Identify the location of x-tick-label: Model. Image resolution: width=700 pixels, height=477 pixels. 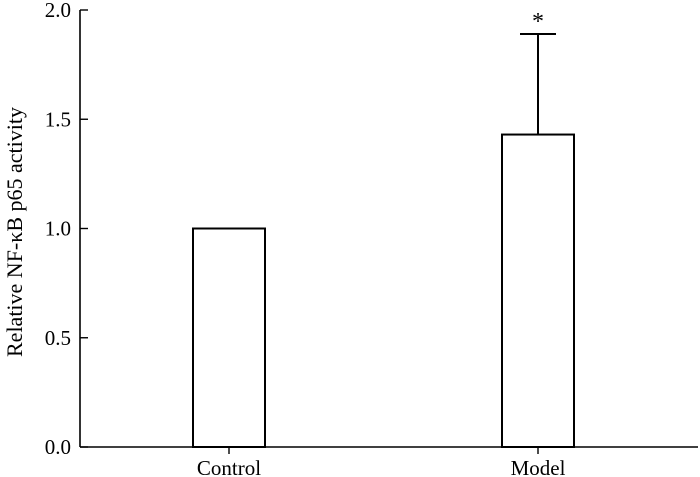
(538, 466).